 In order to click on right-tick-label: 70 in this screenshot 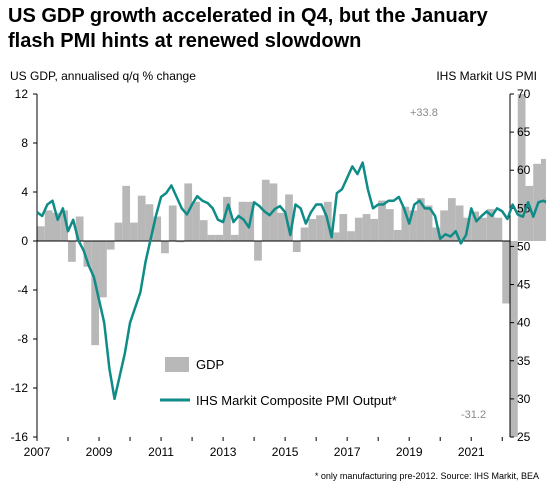, I will do `click(524, 94)`.